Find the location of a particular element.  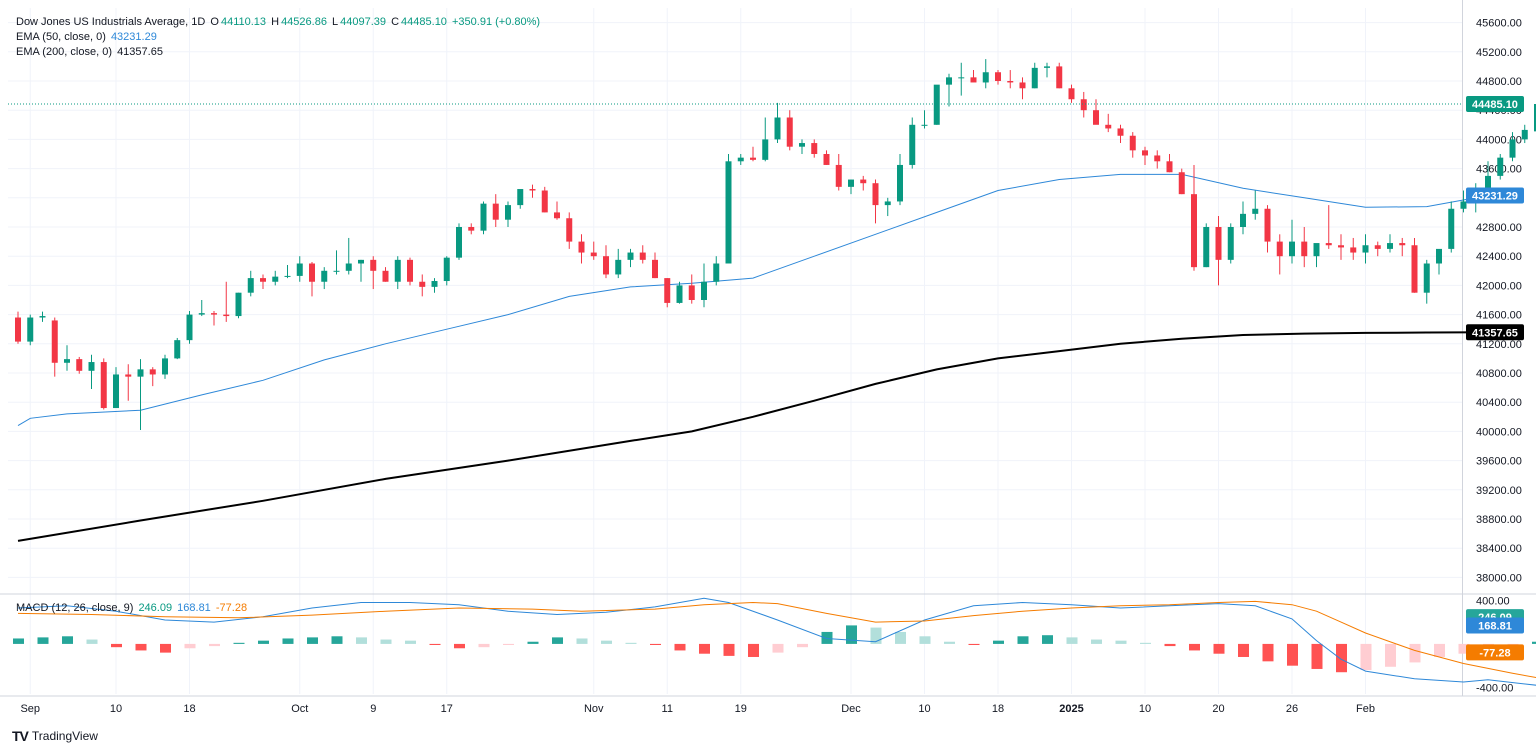

branding: TV TradingView is located at coordinates (55, 736).